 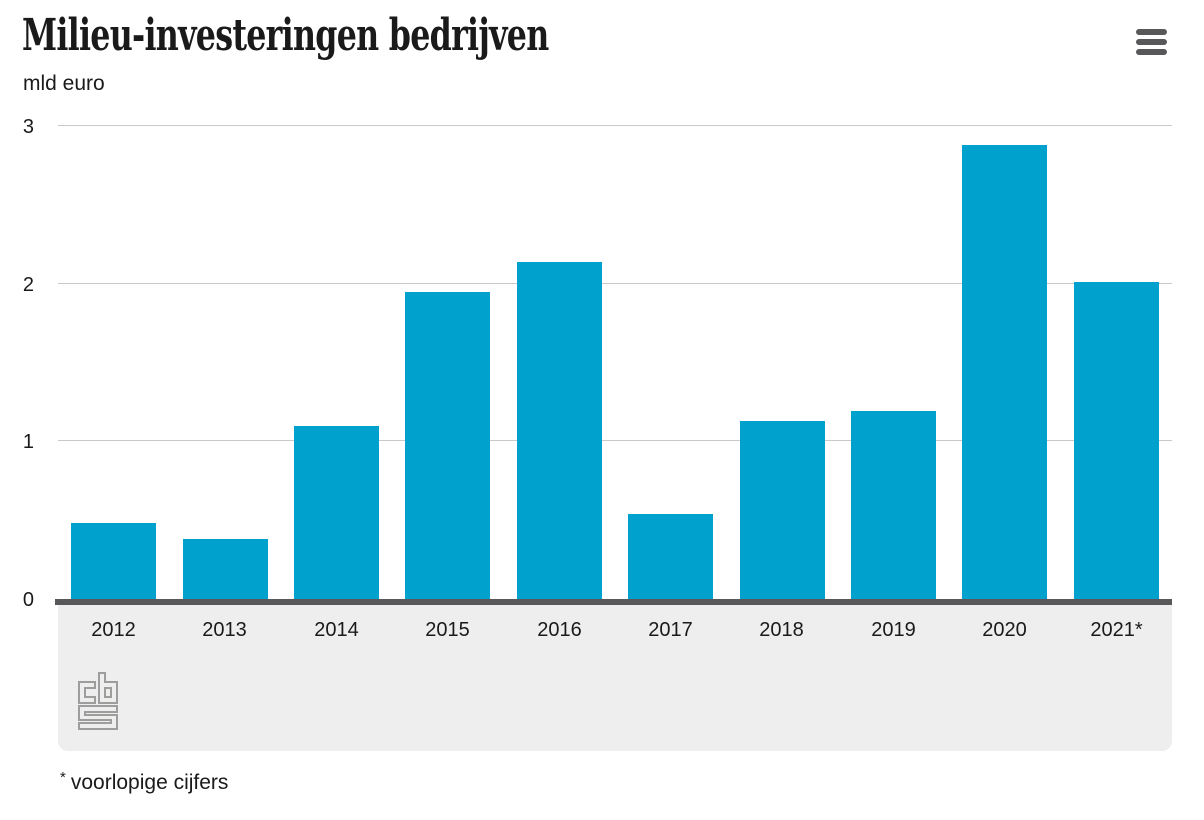 What do you see at coordinates (98, 701) in the screenshot?
I see `cbs-logo` at bounding box center [98, 701].